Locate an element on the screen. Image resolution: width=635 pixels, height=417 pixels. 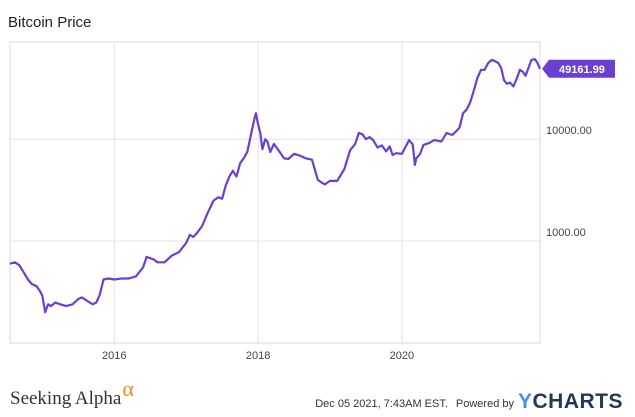
ycharts-wordmark: CHARTS is located at coordinates (577, 401).